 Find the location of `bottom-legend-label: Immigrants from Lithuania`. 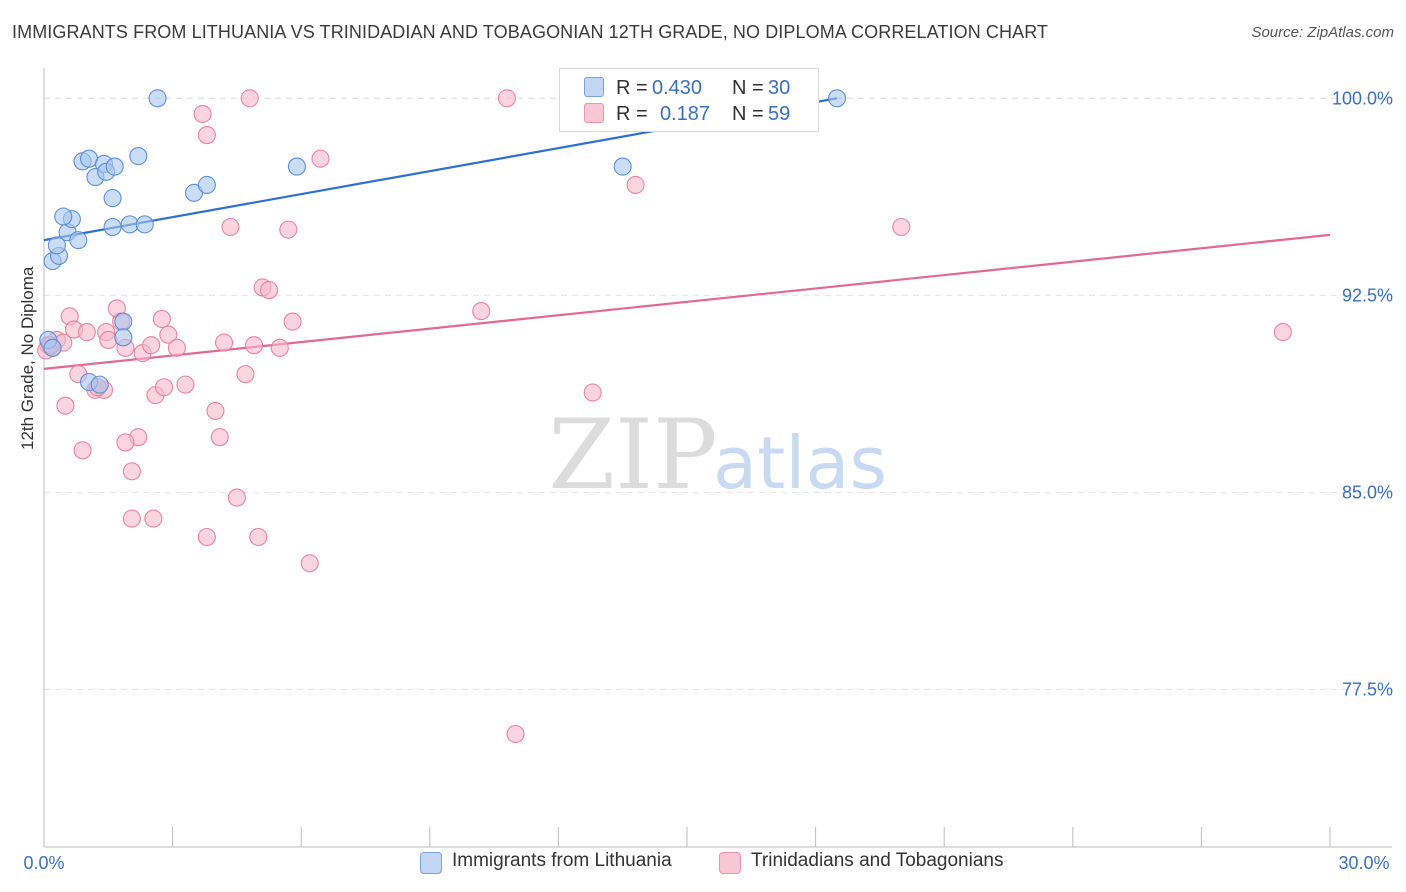

bottom-legend-label: Immigrants from Lithuania is located at coordinates (562, 860).